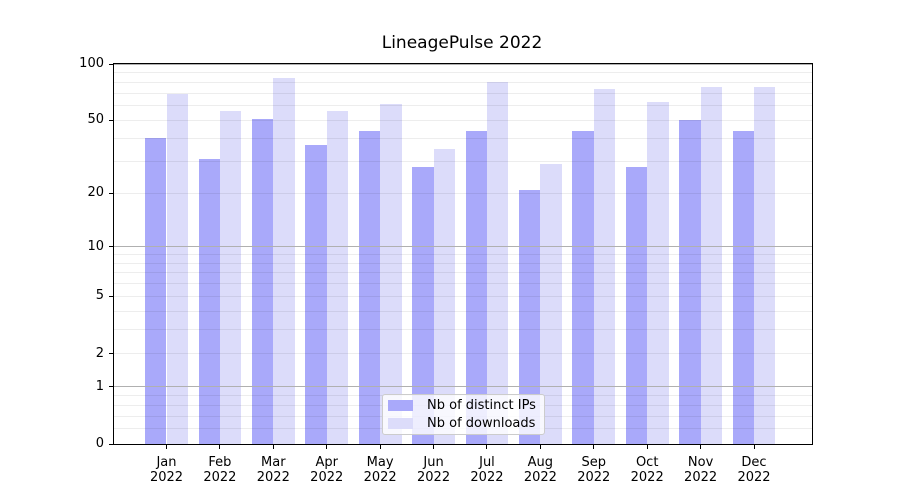 The height and width of the screenshot is (500, 900). What do you see at coordinates (99, 353) in the screenshot?
I see `y-tick-label: 2` at bounding box center [99, 353].